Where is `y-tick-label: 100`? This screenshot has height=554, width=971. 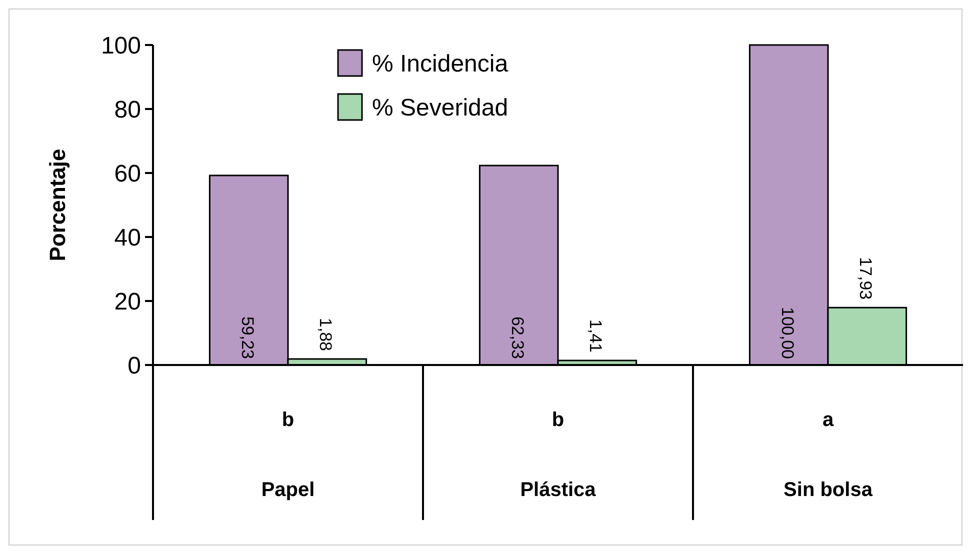 y-tick-label: 100 is located at coordinates (120, 46).